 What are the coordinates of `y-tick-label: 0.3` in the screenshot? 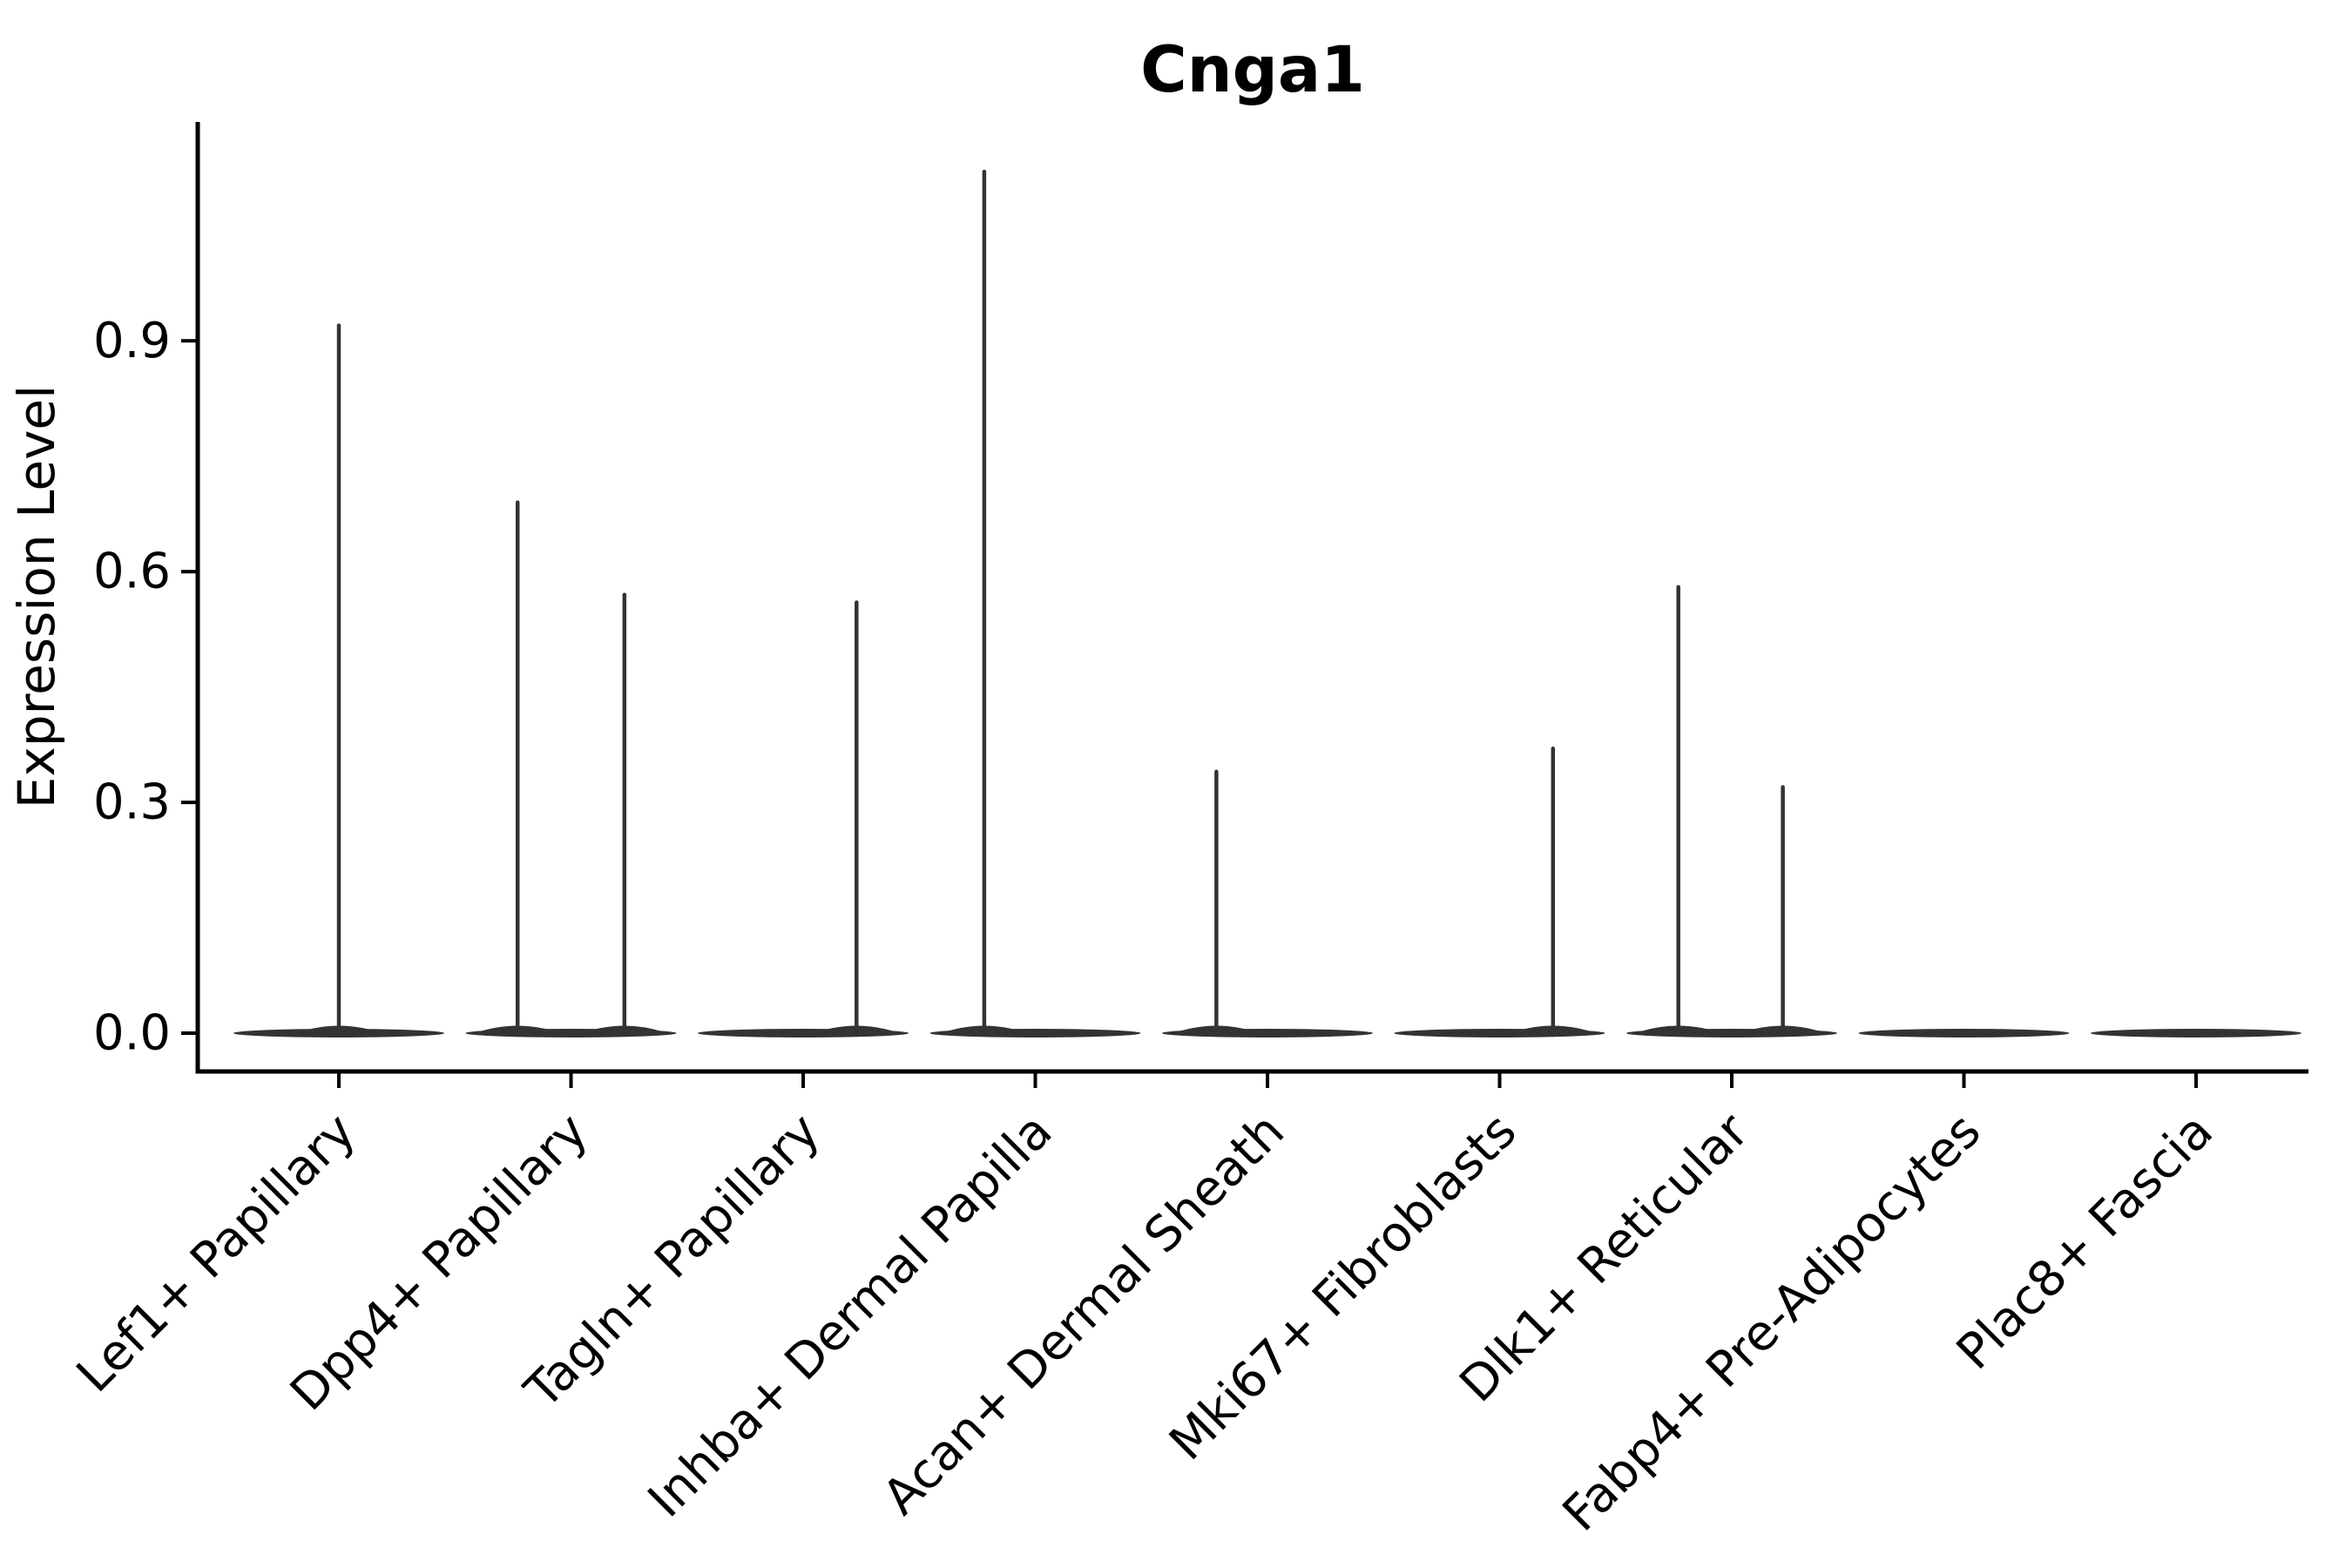 It's located at (132, 802).